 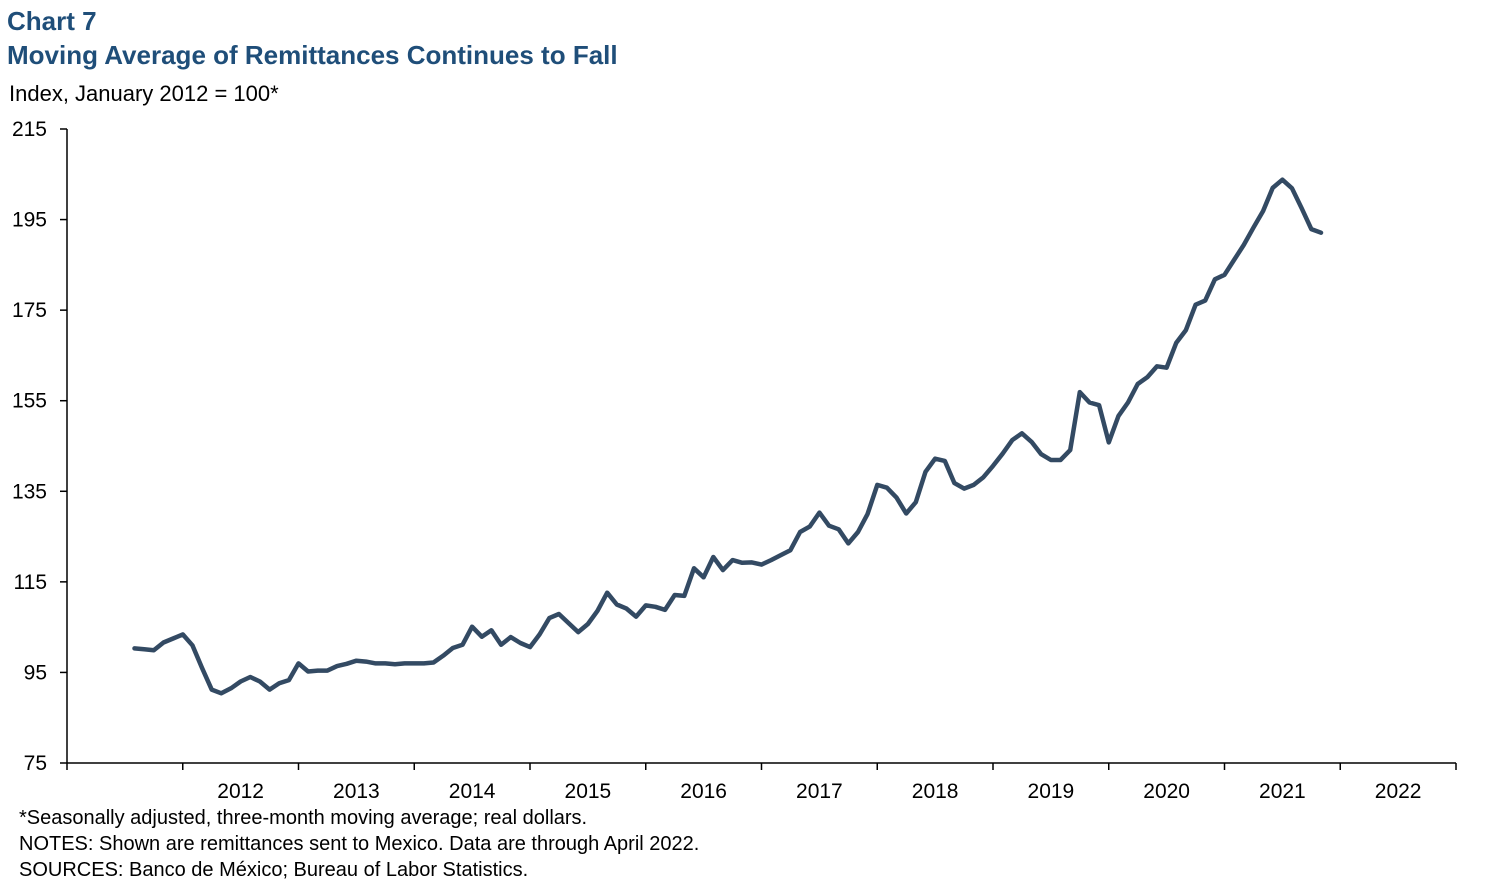 What do you see at coordinates (52, 21) in the screenshot?
I see `chart-number: Chart 7` at bounding box center [52, 21].